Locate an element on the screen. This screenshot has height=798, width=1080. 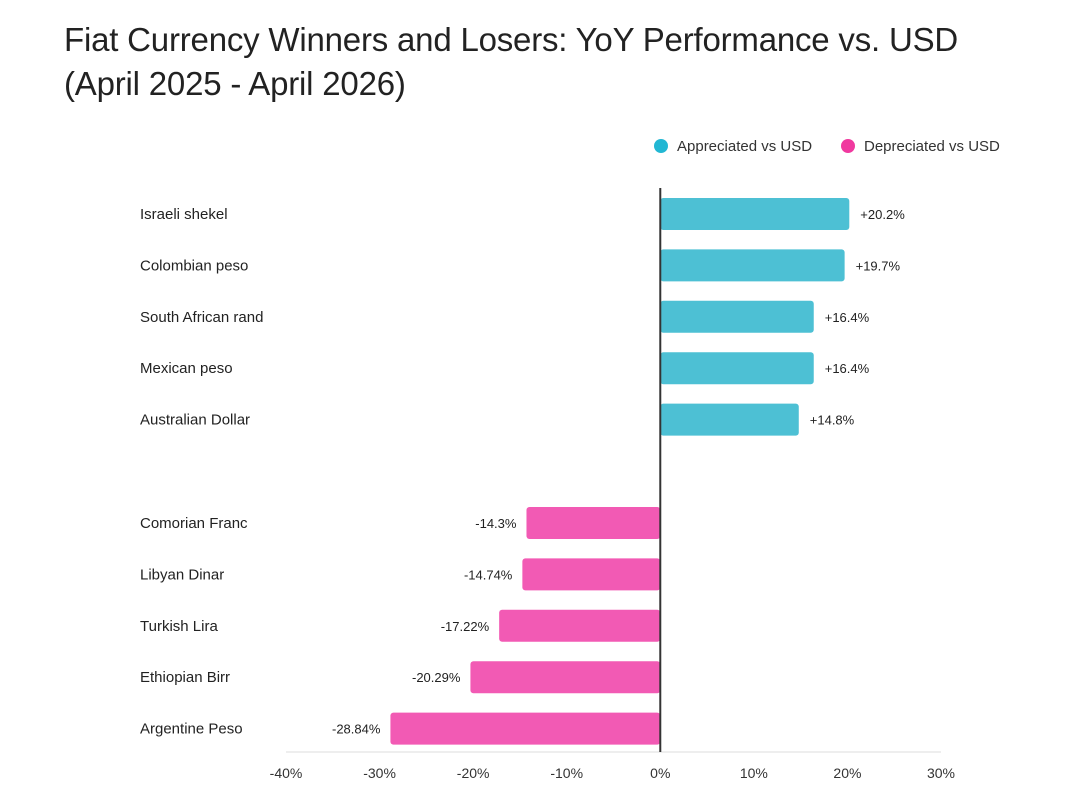
x-tick-label-0: 0% is located at coordinates (660, 773).